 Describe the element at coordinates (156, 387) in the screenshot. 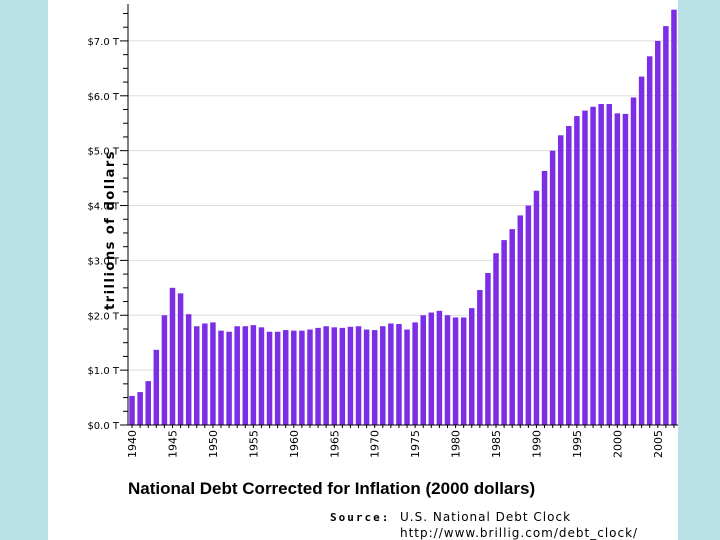

I see `bar-1943` at that location.